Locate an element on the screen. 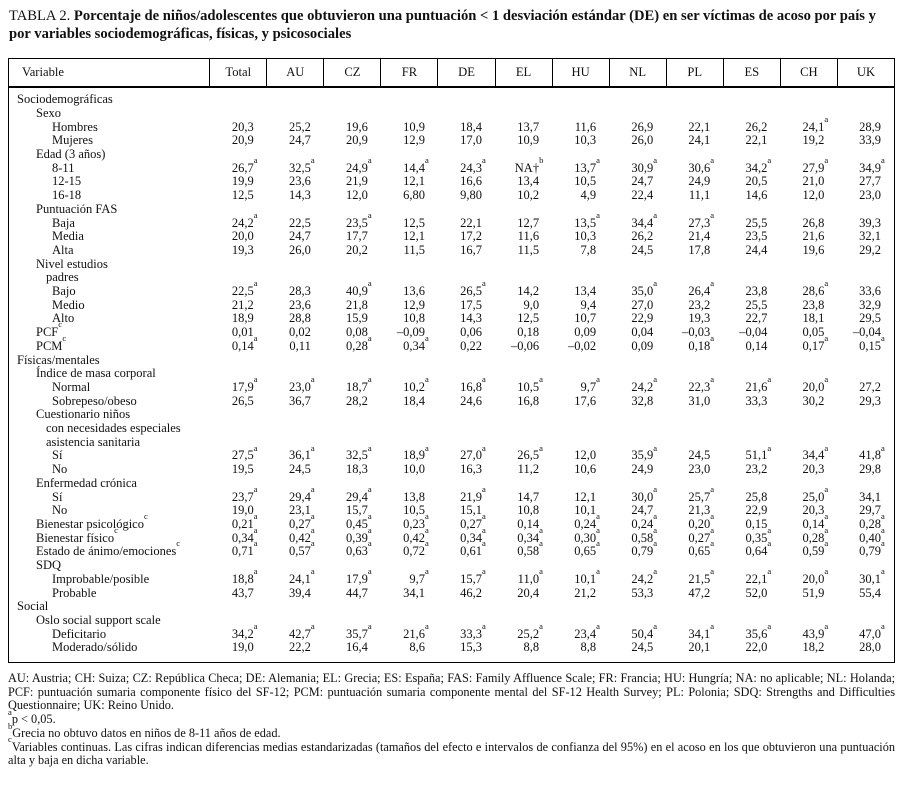 The width and height of the screenshot is (903, 787). data-cell: 15,7 is located at coordinates (357, 510).